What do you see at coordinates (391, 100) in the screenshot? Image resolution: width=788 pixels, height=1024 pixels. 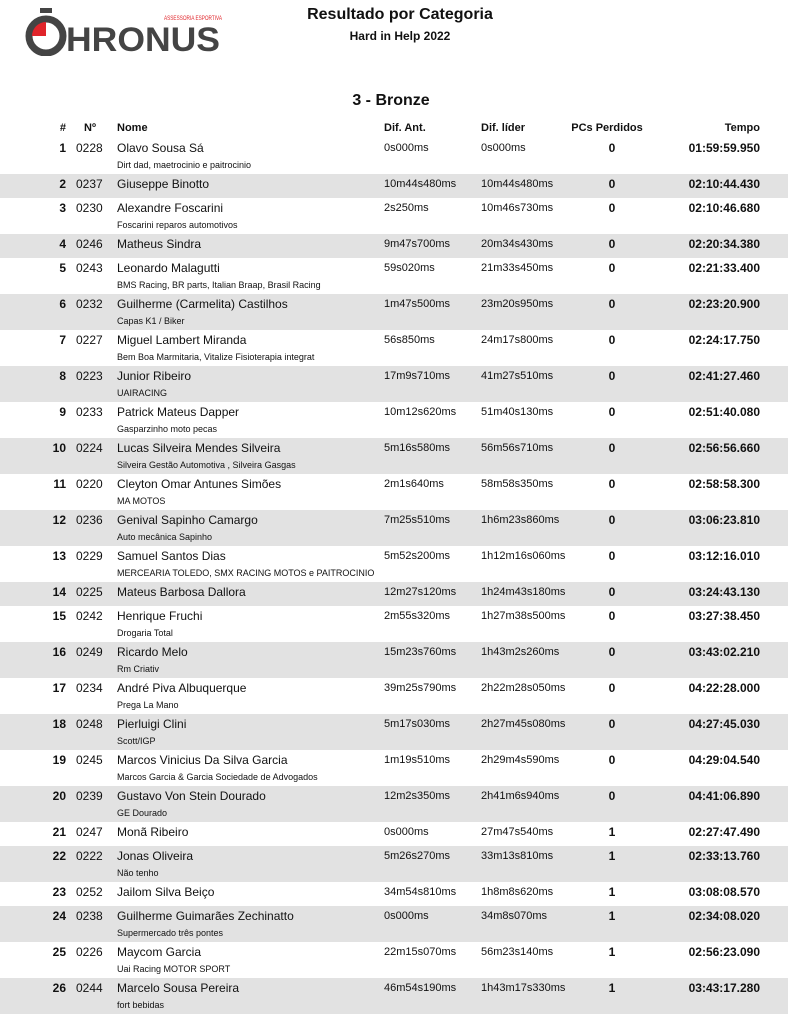 I see `category-title: 3 - Bronze` at bounding box center [391, 100].